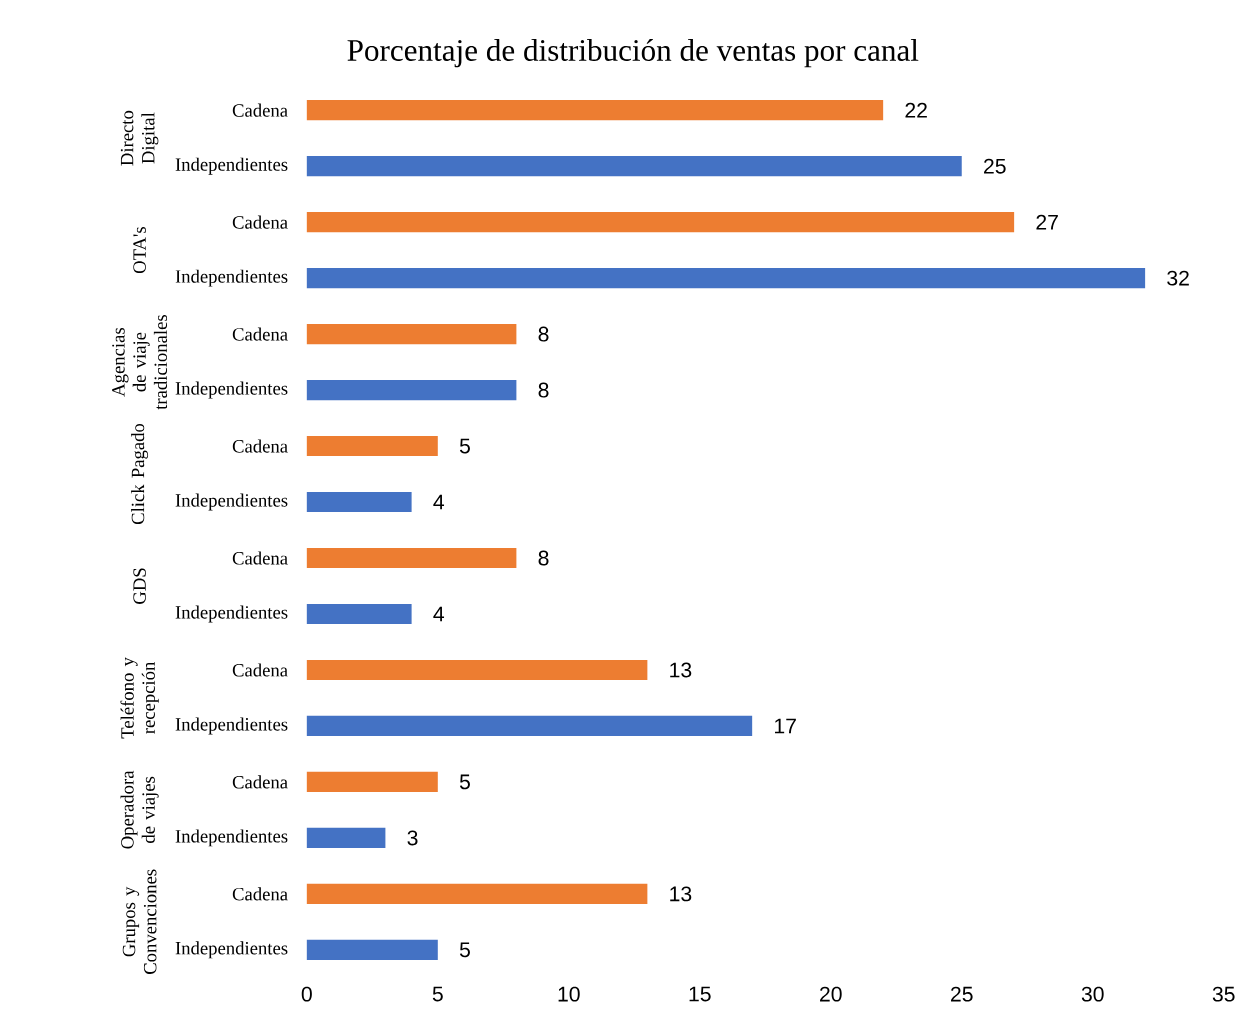 Image resolution: width=1240 pixels, height=1019 pixels. I want to click on chart-title: Porcentaje de distribución de ventas por canal, so click(633, 53).